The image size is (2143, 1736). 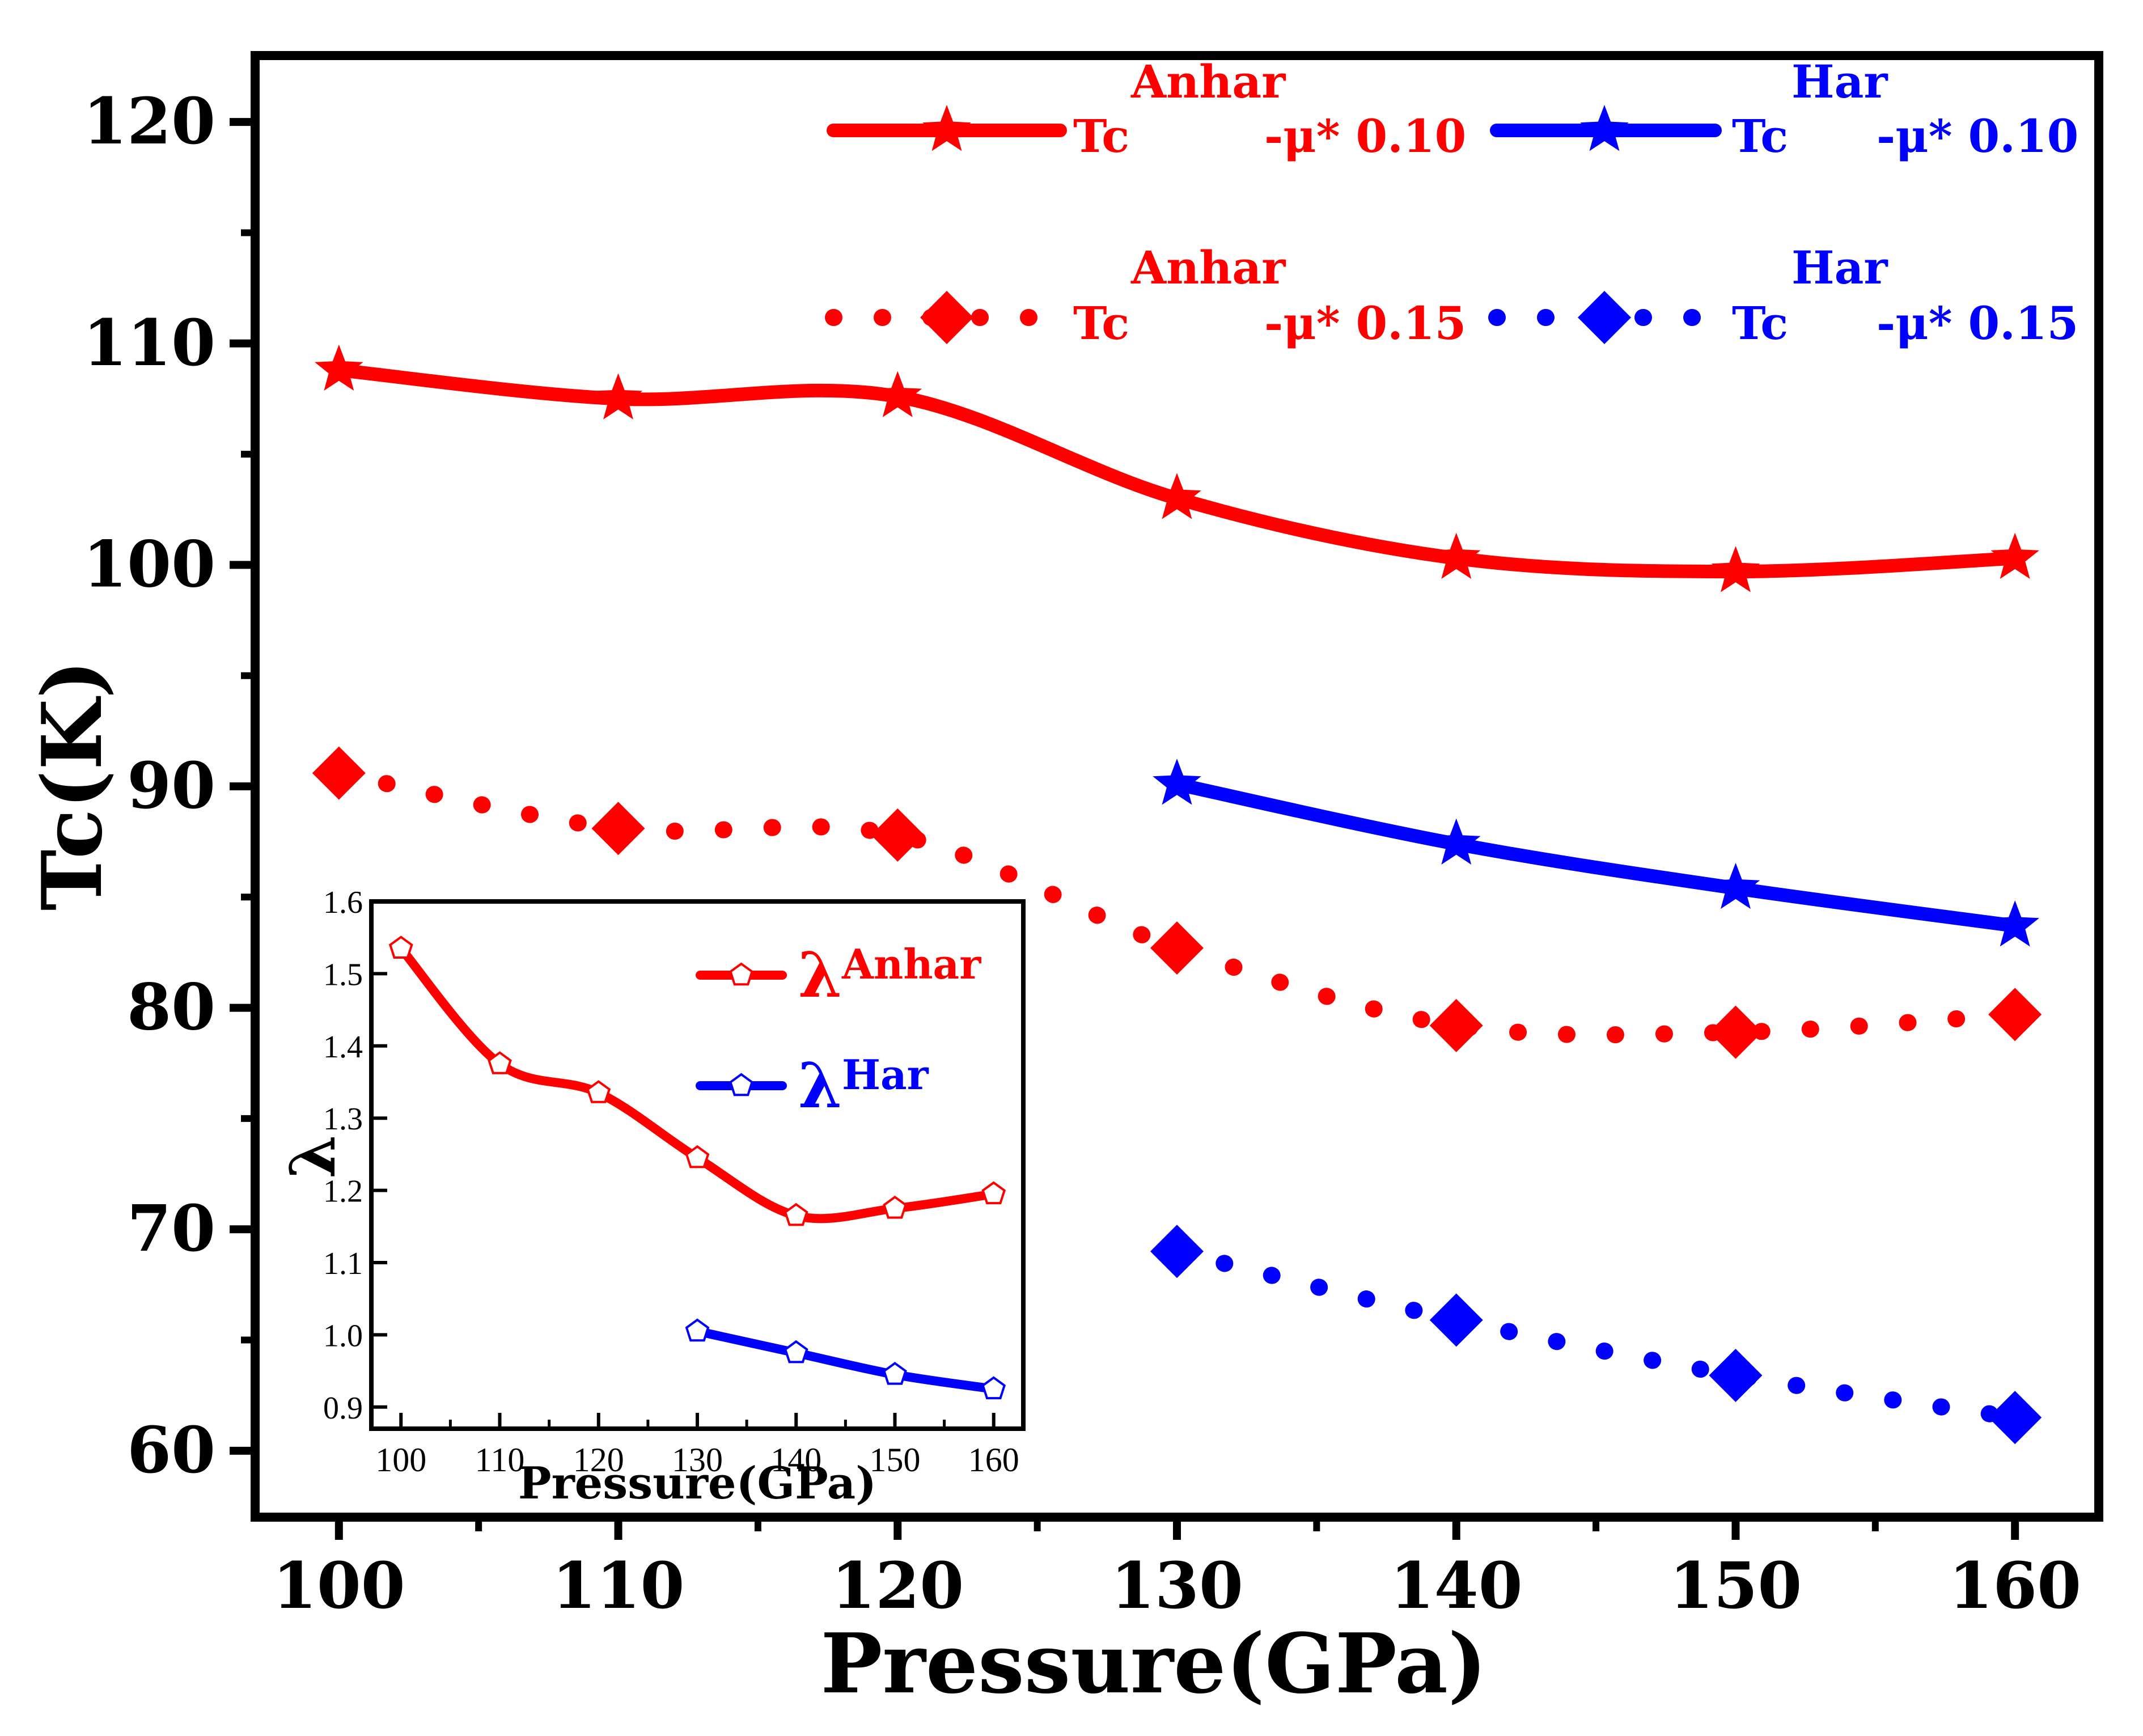 I want to click on y-tick-label: 110, so click(x=149, y=343).